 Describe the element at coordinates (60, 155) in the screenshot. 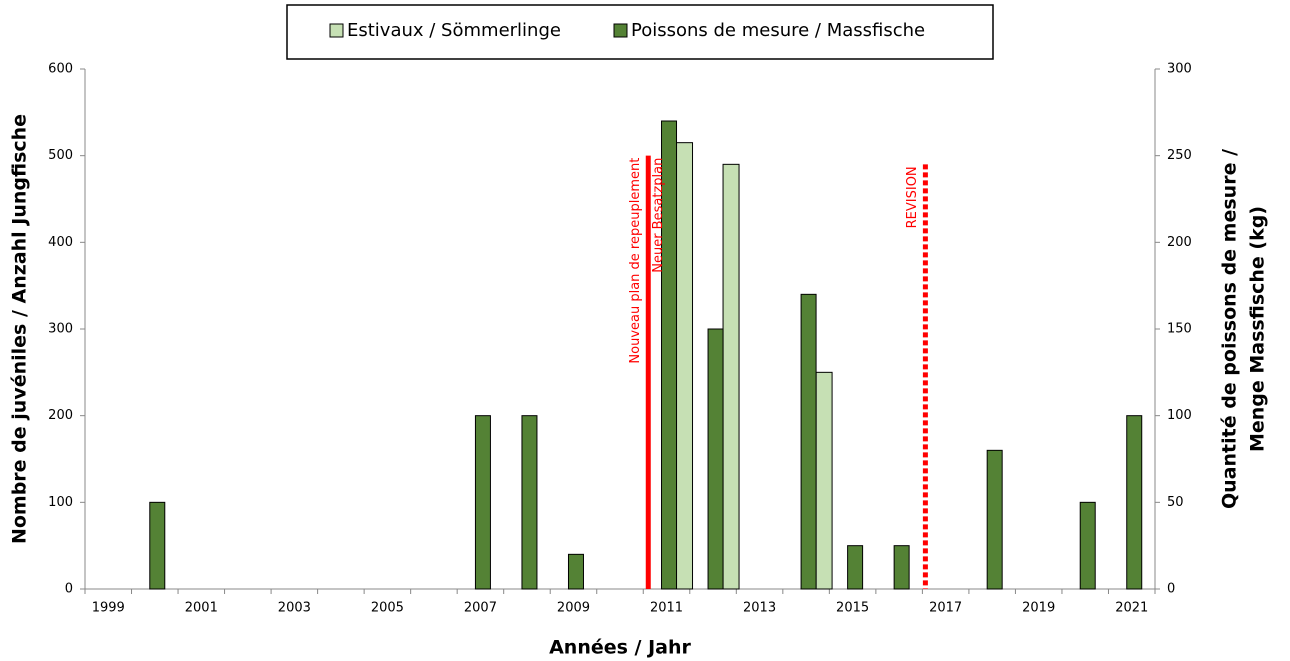

I see `y-tick-label: 500` at that location.